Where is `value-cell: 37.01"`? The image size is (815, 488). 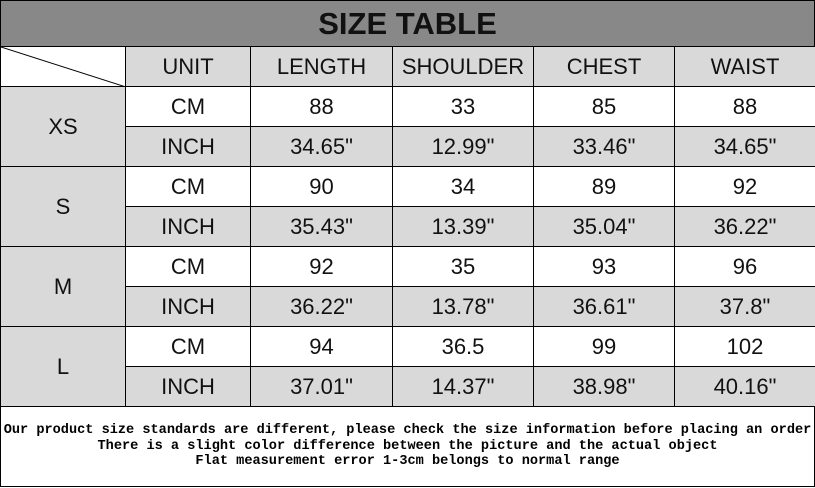 value-cell: 37.01" is located at coordinates (321, 386).